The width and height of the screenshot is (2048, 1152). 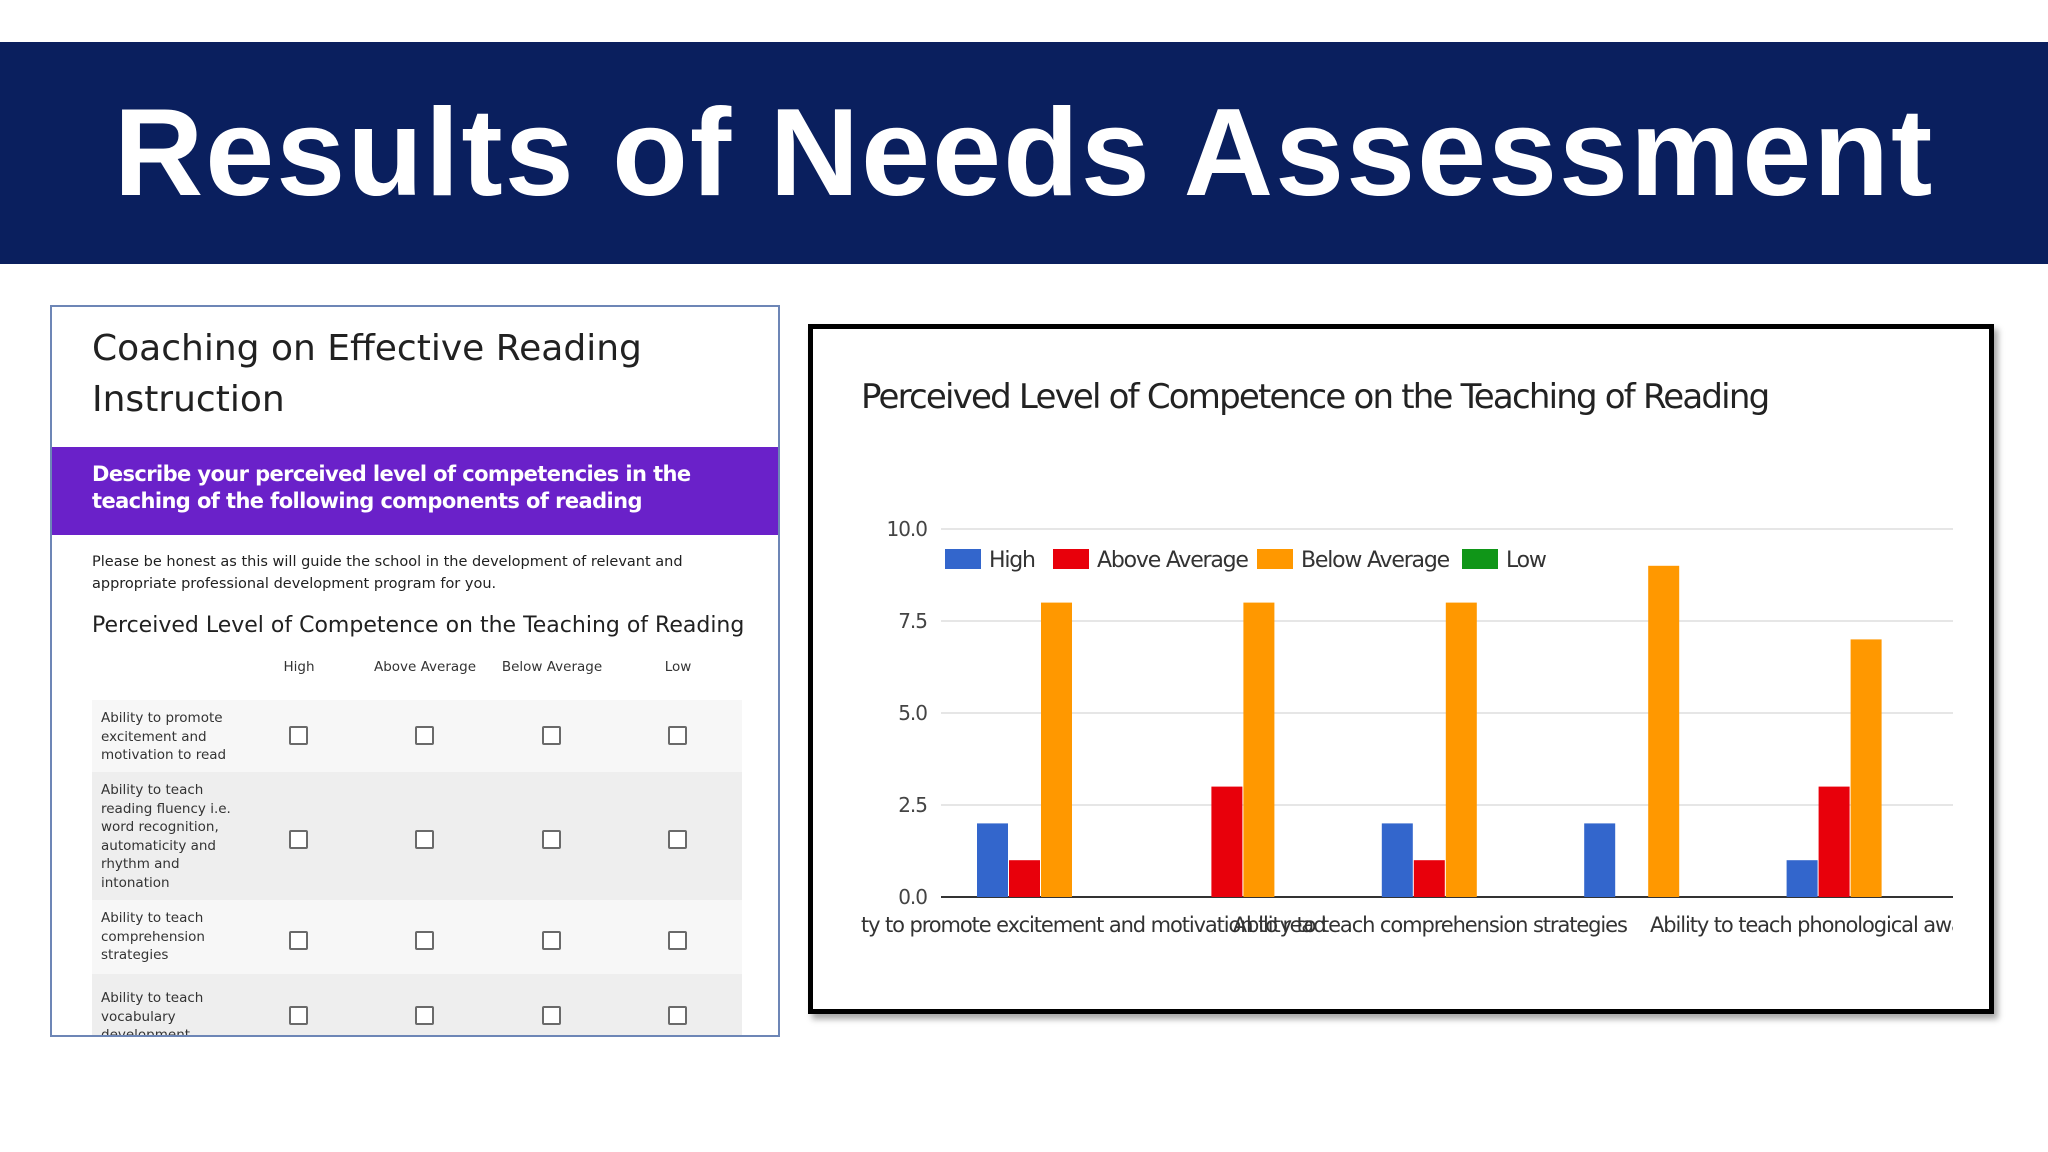 What do you see at coordinates (1819, 925) in the screenshot?
I see `x-category-label: Ability to teach phonological awarene` at bounding box center [1819, 925].